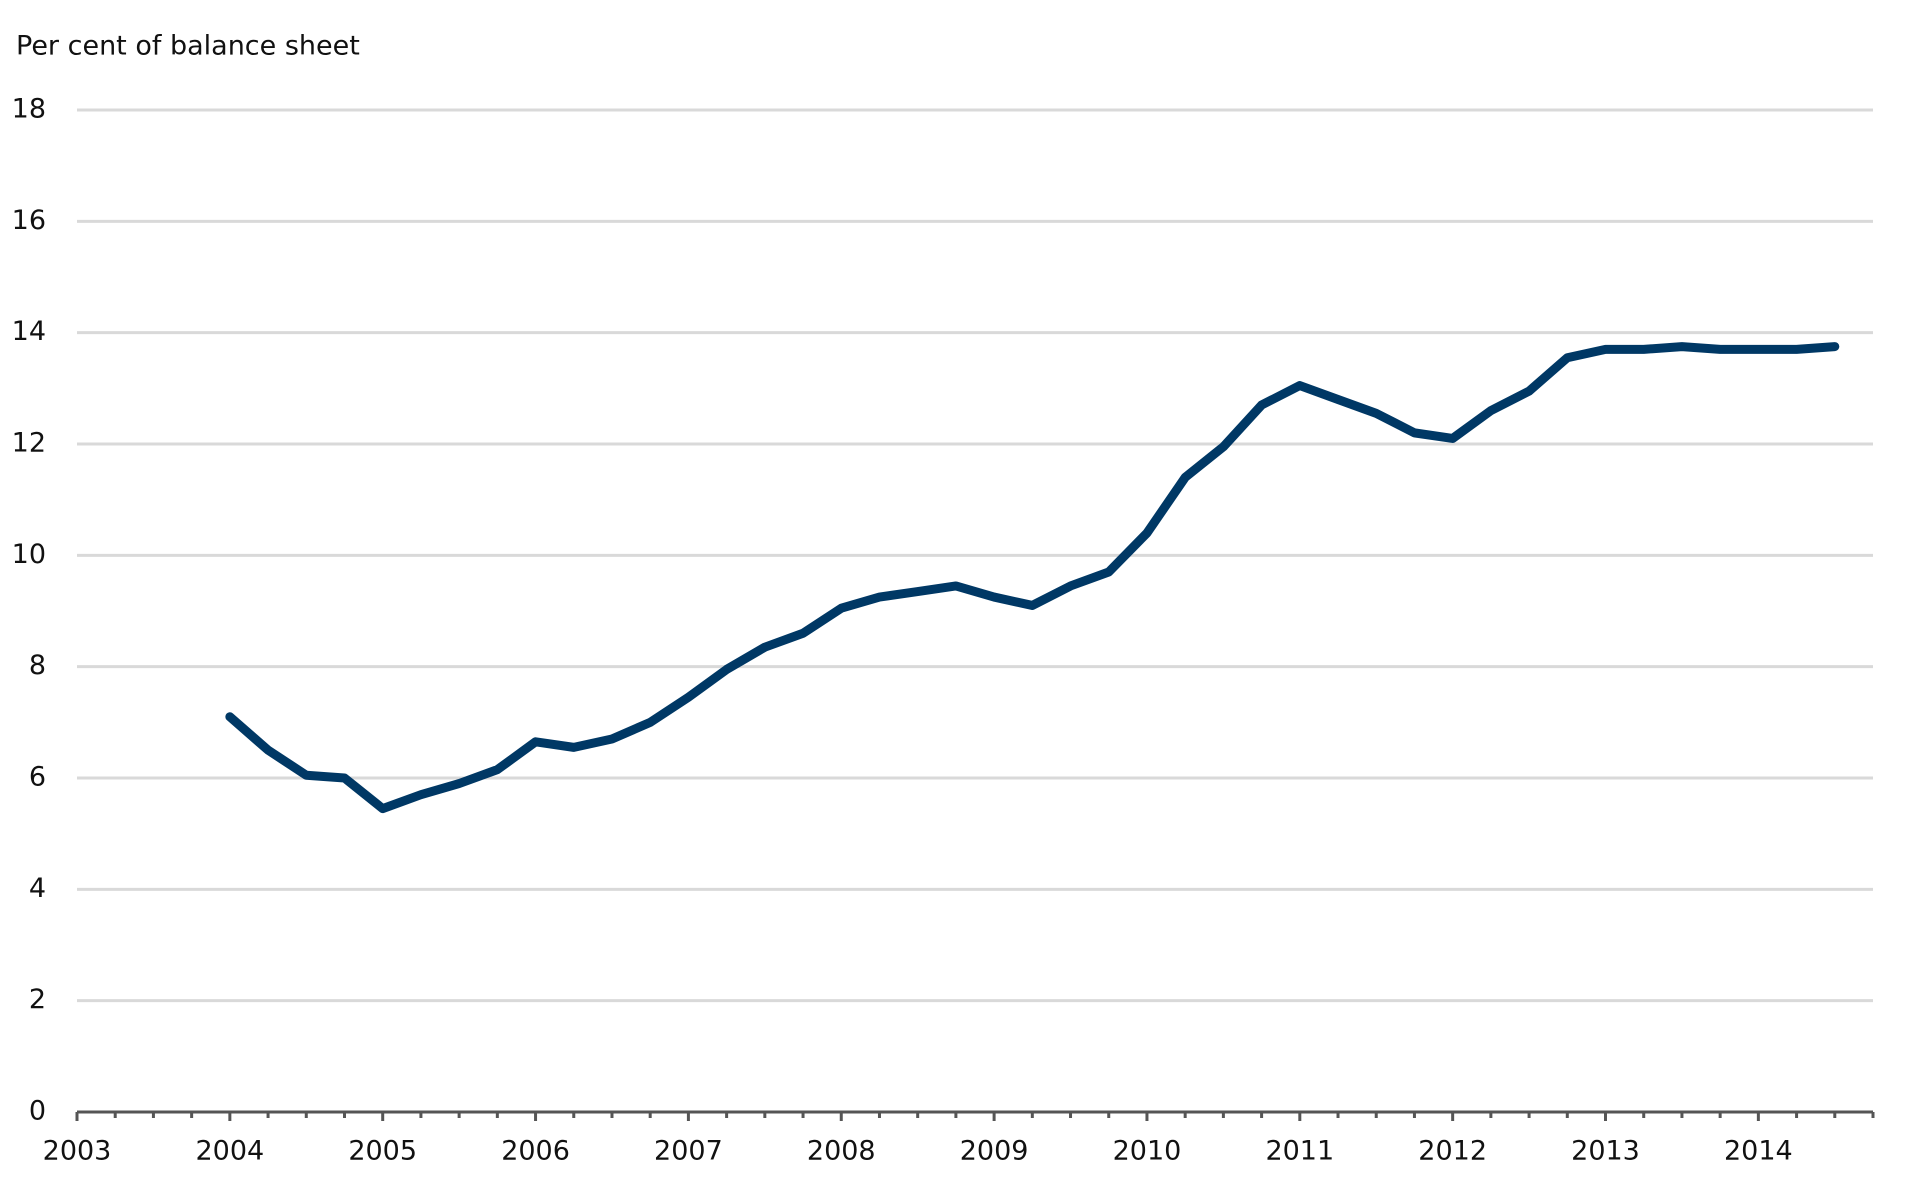 The width and height of the screenshot is (1920, 1179). Describe the element at coordinates (37, 665) in the screenshot. I see `y-tick-label: 8` at that location.